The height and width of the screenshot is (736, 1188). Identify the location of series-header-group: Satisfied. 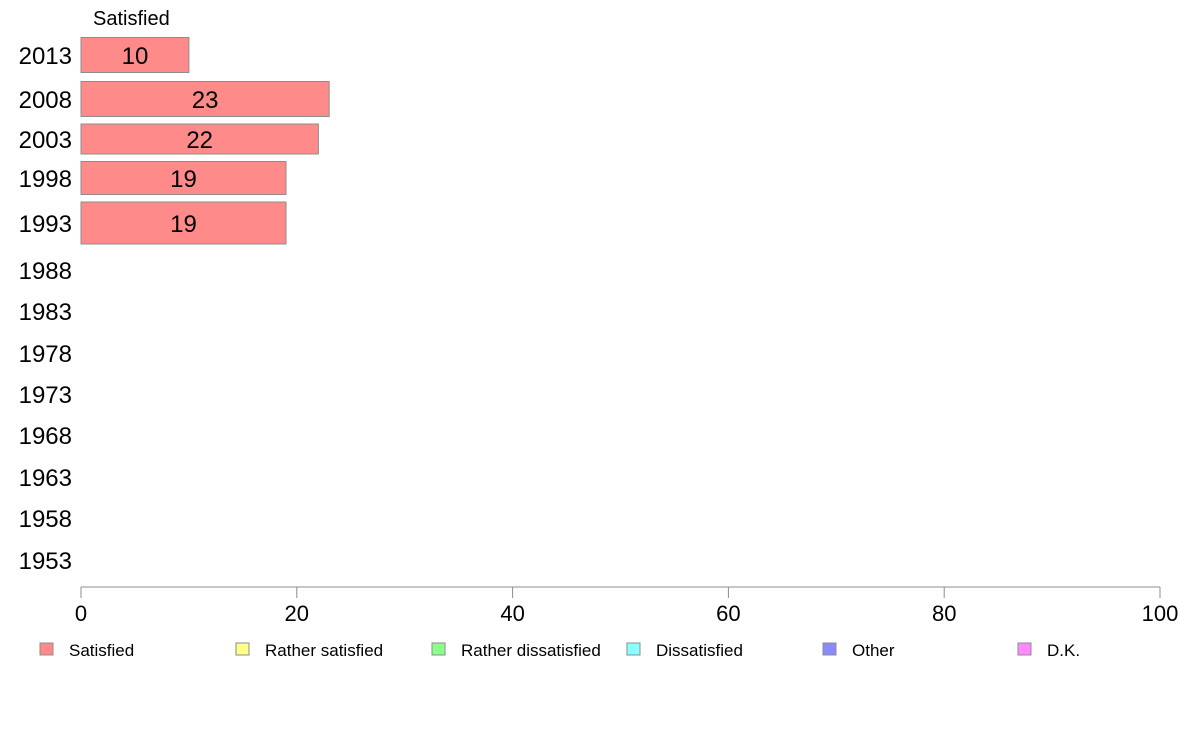
(131, 19).